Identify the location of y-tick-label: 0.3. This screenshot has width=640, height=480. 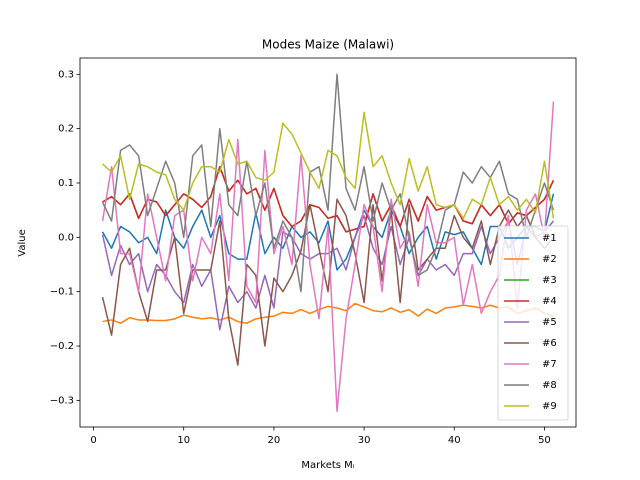
(66, 74).